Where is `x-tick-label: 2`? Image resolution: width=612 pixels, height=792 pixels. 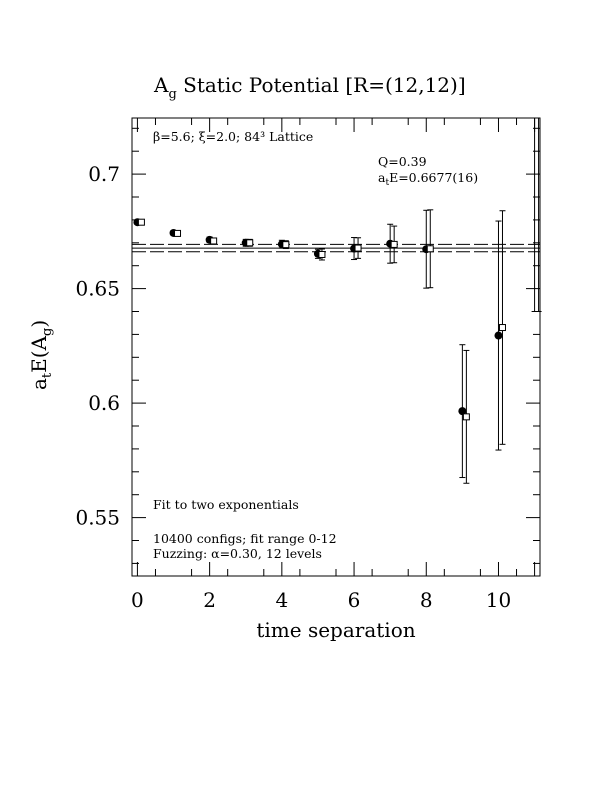
x-tick-label: 2 is located at coordinates (209, 600).